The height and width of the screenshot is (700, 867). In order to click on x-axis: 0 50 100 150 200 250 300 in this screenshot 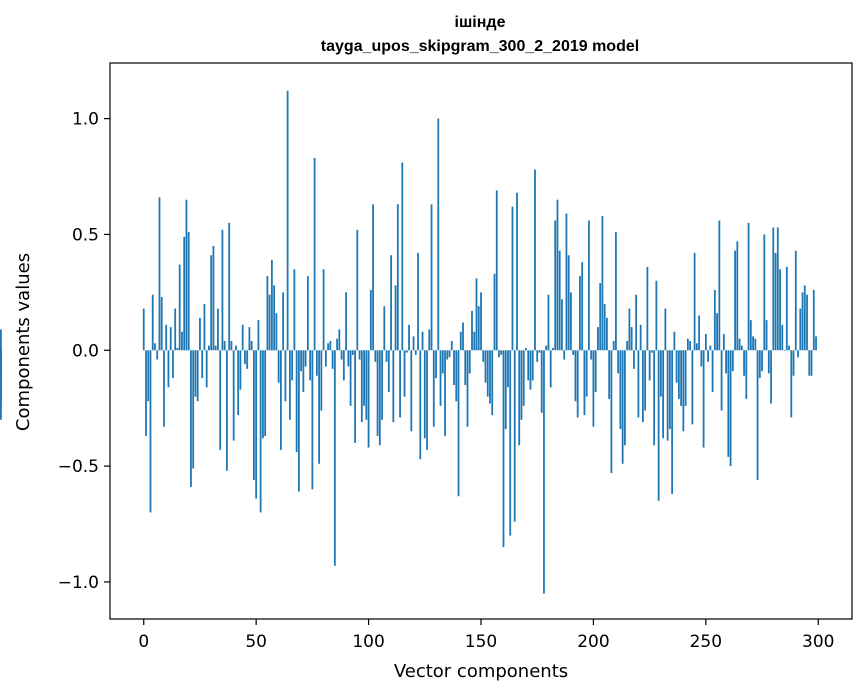, I will do `click(486, 635)`.